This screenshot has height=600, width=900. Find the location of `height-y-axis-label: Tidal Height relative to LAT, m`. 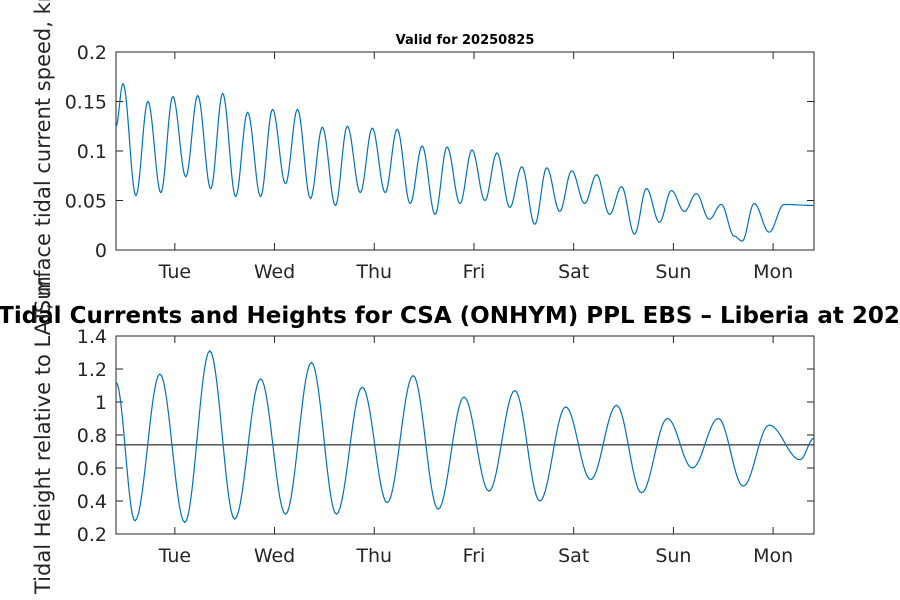

height-y-axis-label: Tidal Height relative to LAT, m is located at coordinates (43, 435).